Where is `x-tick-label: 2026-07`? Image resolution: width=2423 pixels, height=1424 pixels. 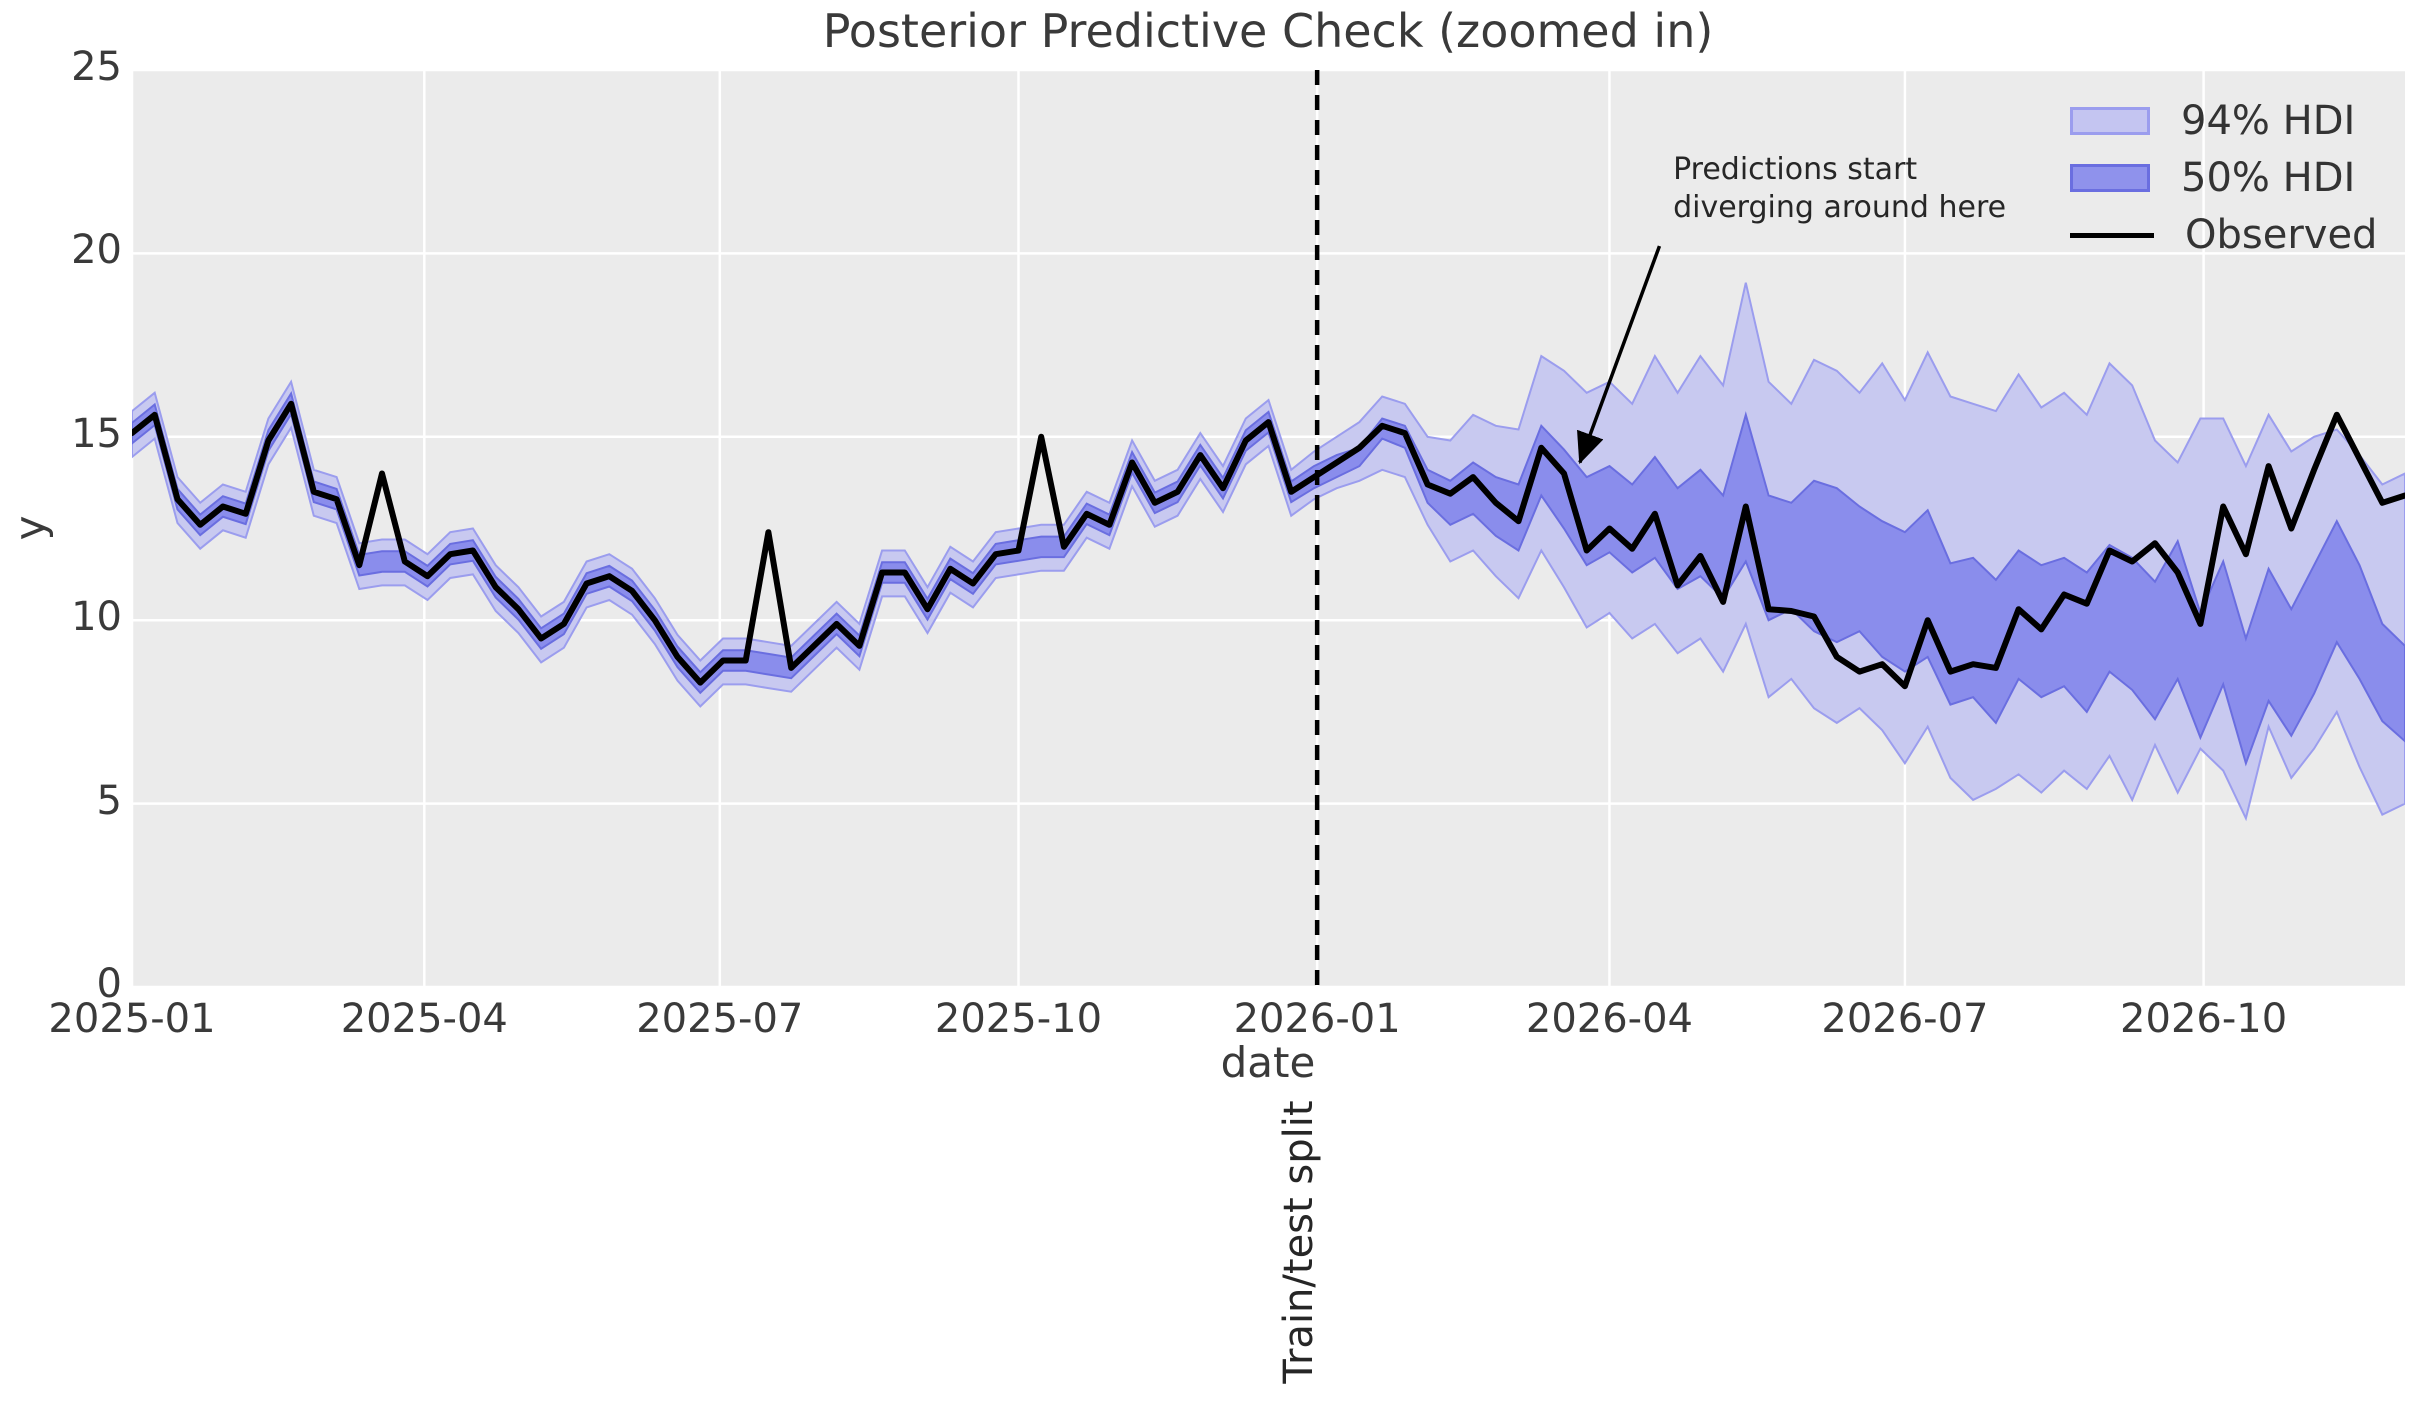
x-tick-label: 2026-07 is located at coordinates (1905, 1019).